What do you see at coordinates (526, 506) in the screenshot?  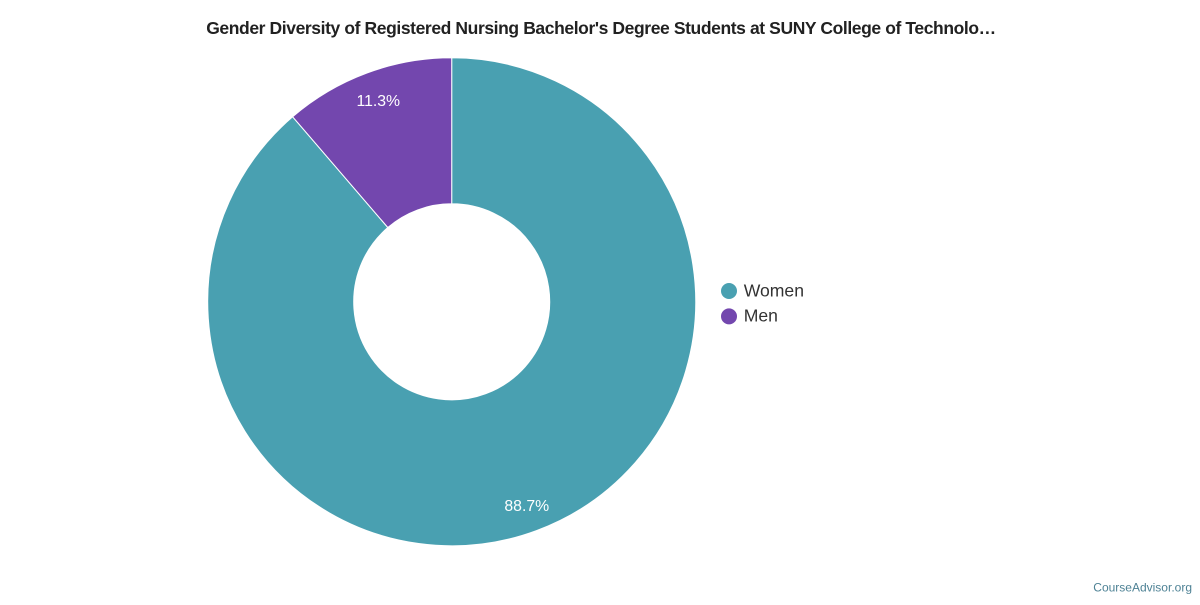 I see `svg-text: 88.7%` at bounding box center [526, 506].